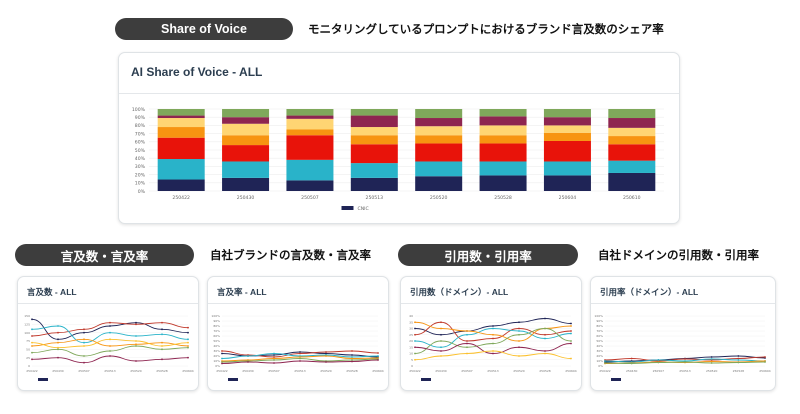  I want to click on legend-swatch, so click(616, 379).